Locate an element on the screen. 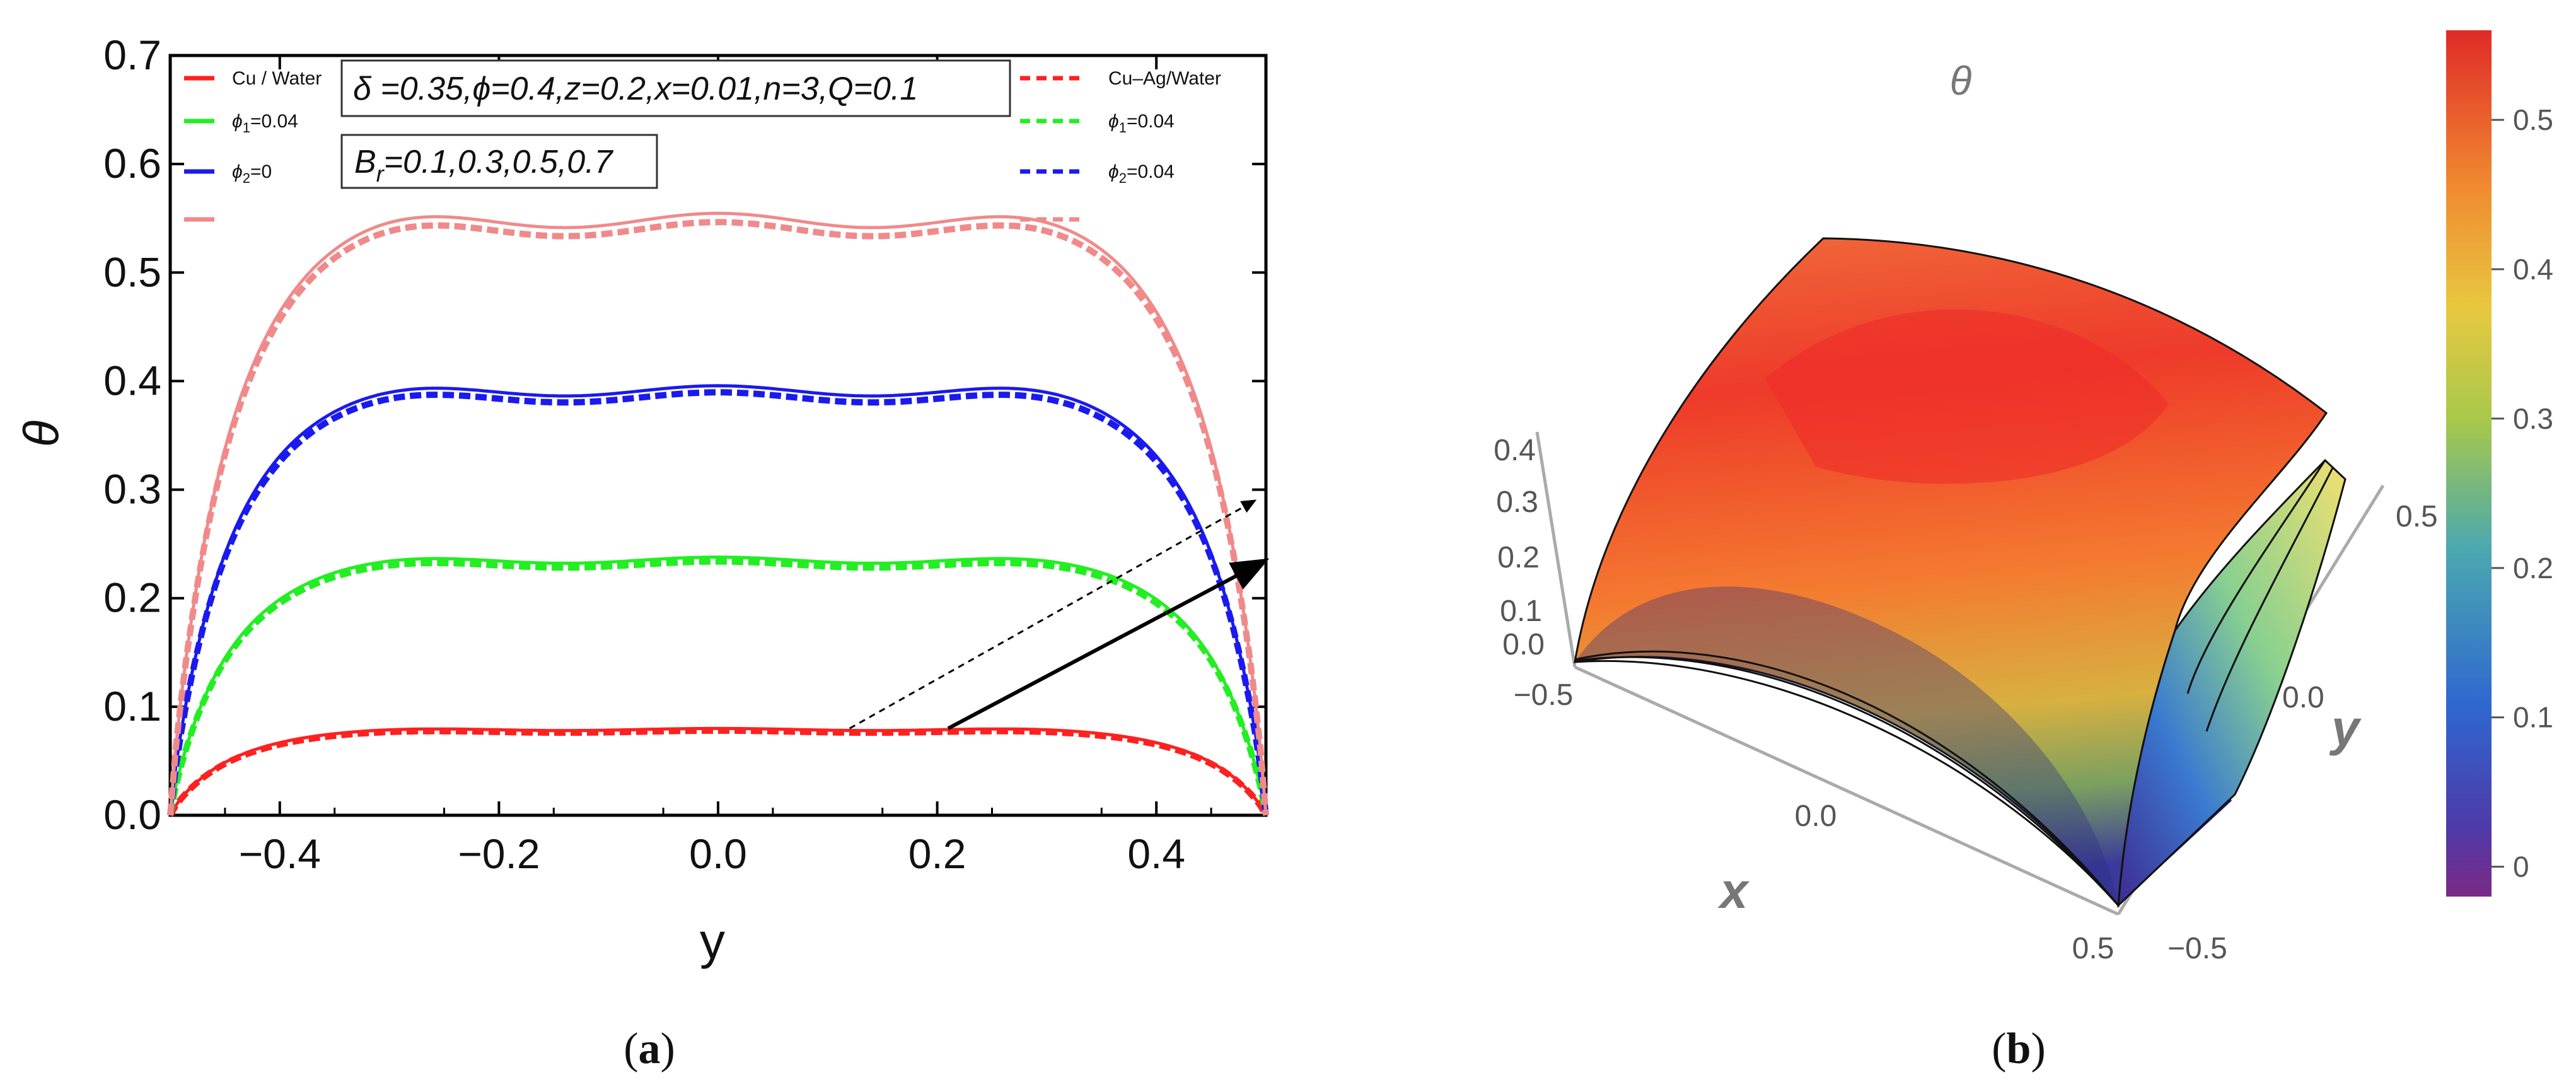 This screenshot has width=2576, height=1087. colorbar-tick-label: 0 is located at coordinates (2521, 867).